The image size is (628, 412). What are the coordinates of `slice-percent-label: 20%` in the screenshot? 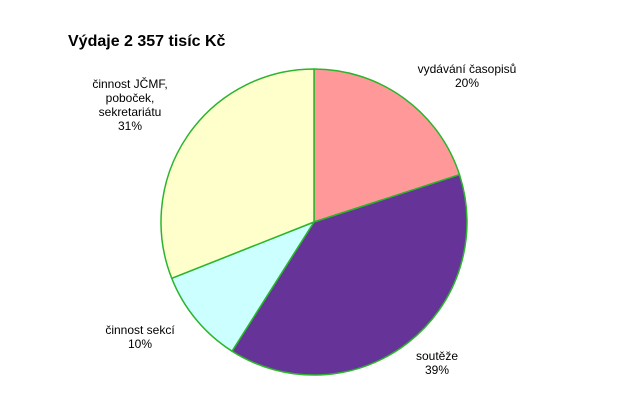 It's located at (467, 83).